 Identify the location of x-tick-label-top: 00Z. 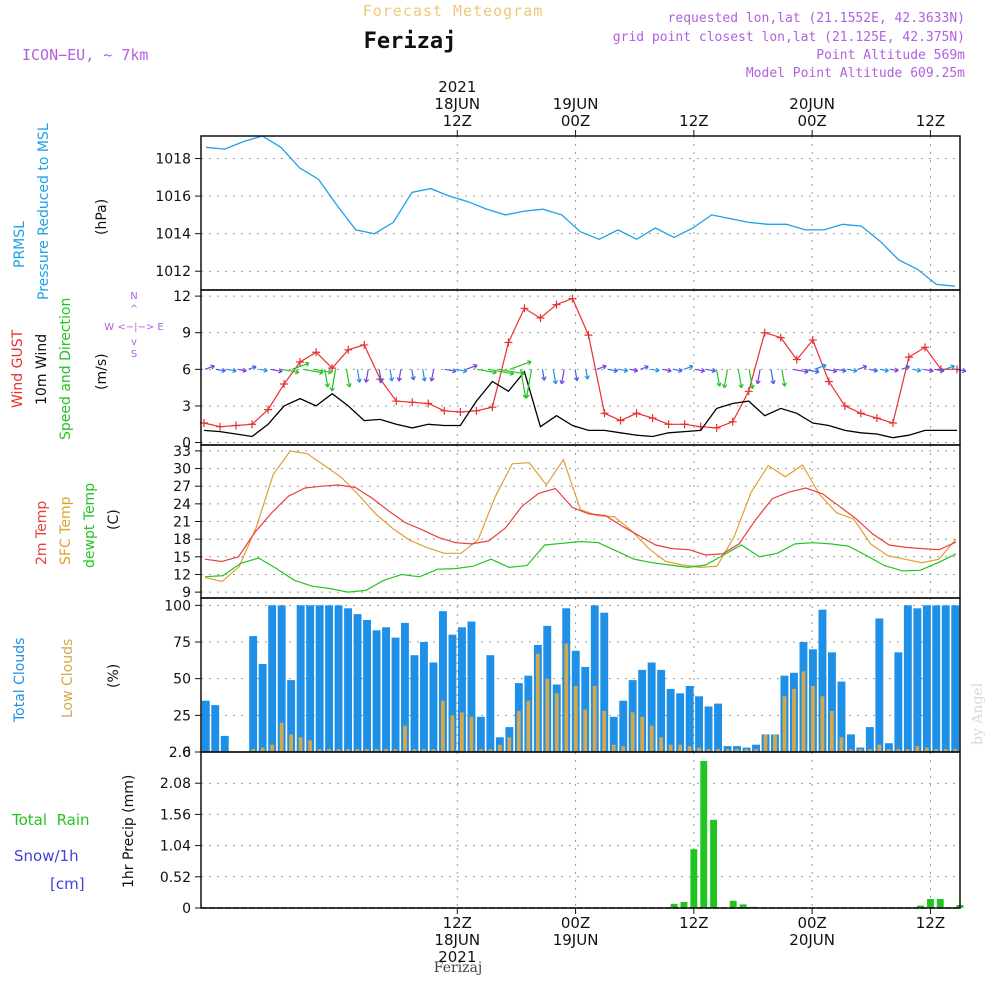
(811, 121).